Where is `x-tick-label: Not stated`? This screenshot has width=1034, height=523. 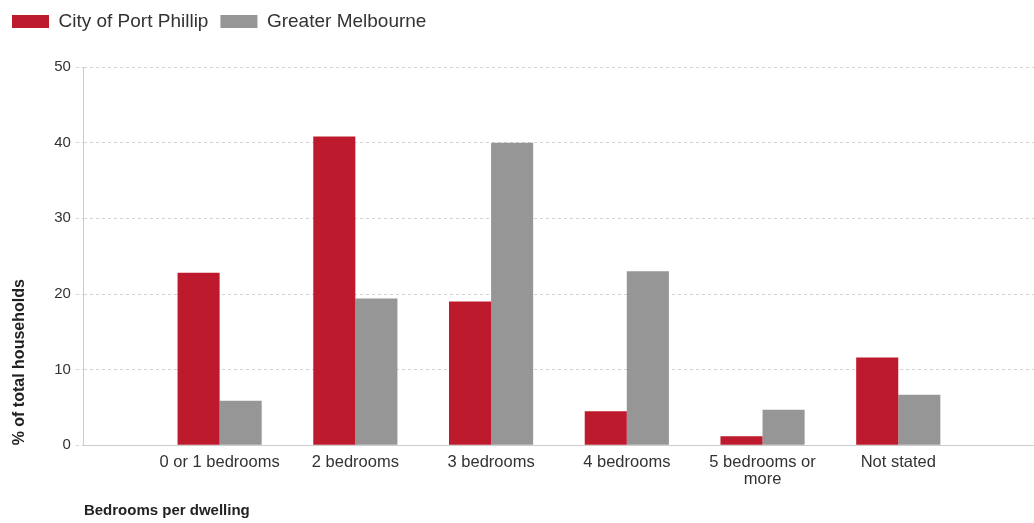
x-tick-label: Not stated is located at coordinates (898, 460).